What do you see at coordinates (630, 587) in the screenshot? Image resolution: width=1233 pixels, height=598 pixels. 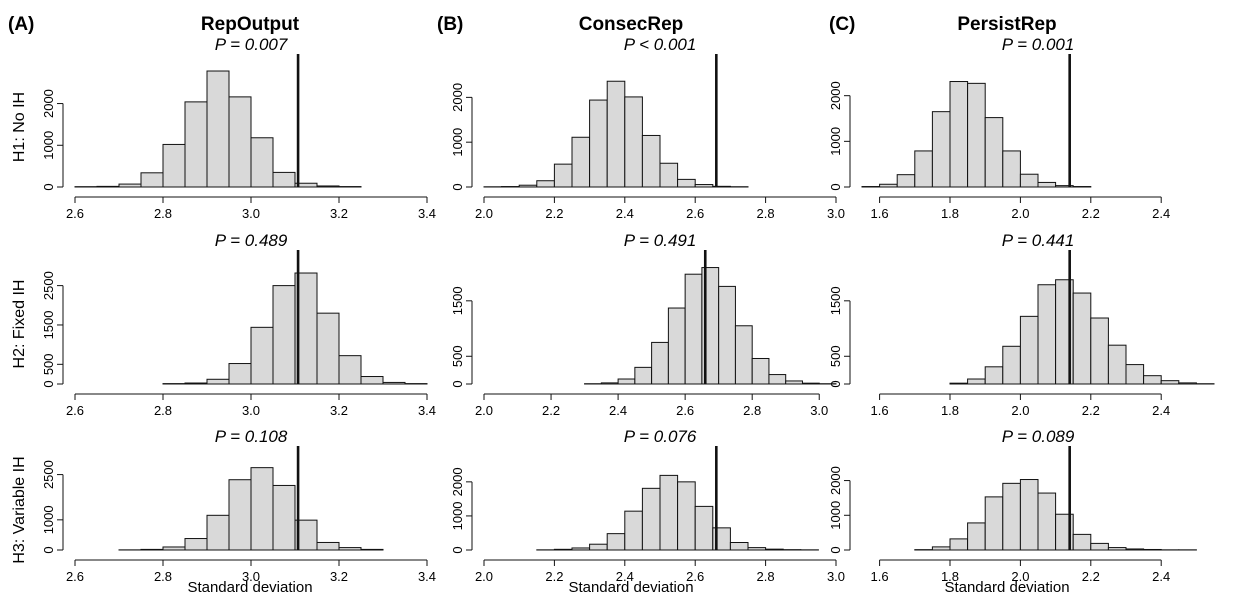 I see `x-axis-title-b: Standard deviation` at bounding box center [630, 587].